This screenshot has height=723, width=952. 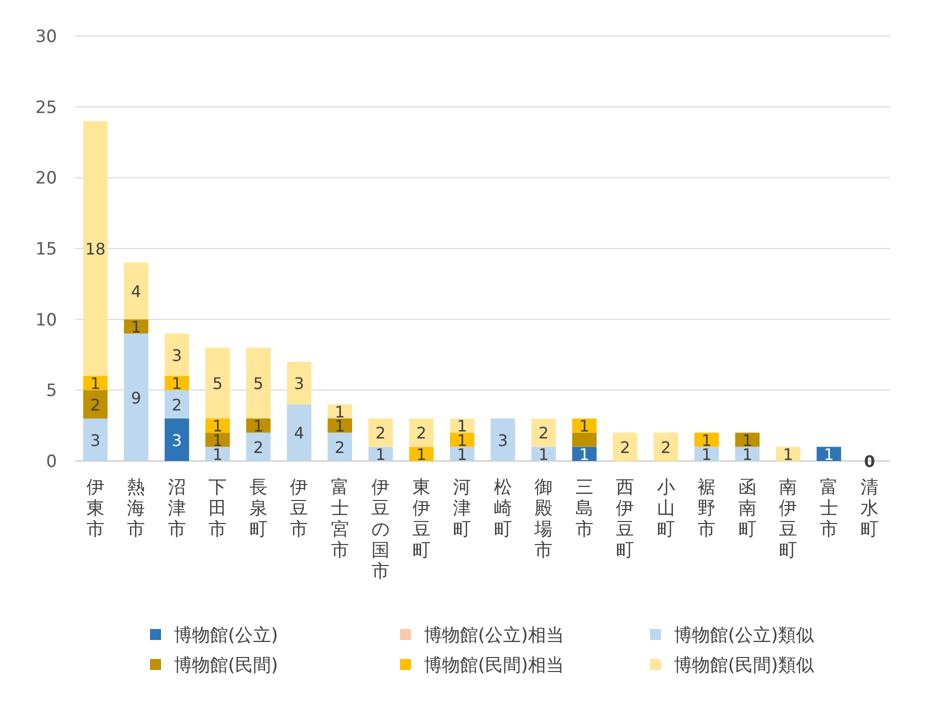 What do you see at coordinates (707, 508) in the screenshot?
I see `x-tick-label: 裾野市` at bounding box center [707, 508].